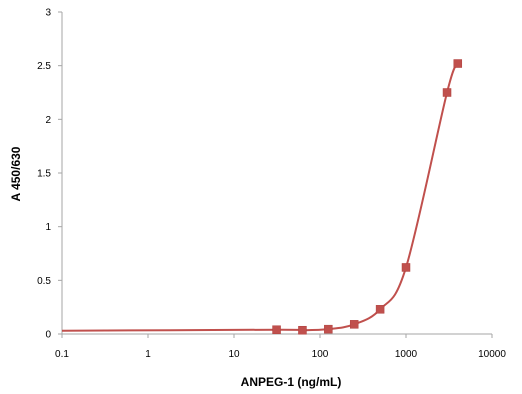 Image resolution: width=522 pixels, height=394 pixels. I want to click on x-tick-label: 1000, so click(406, 354).